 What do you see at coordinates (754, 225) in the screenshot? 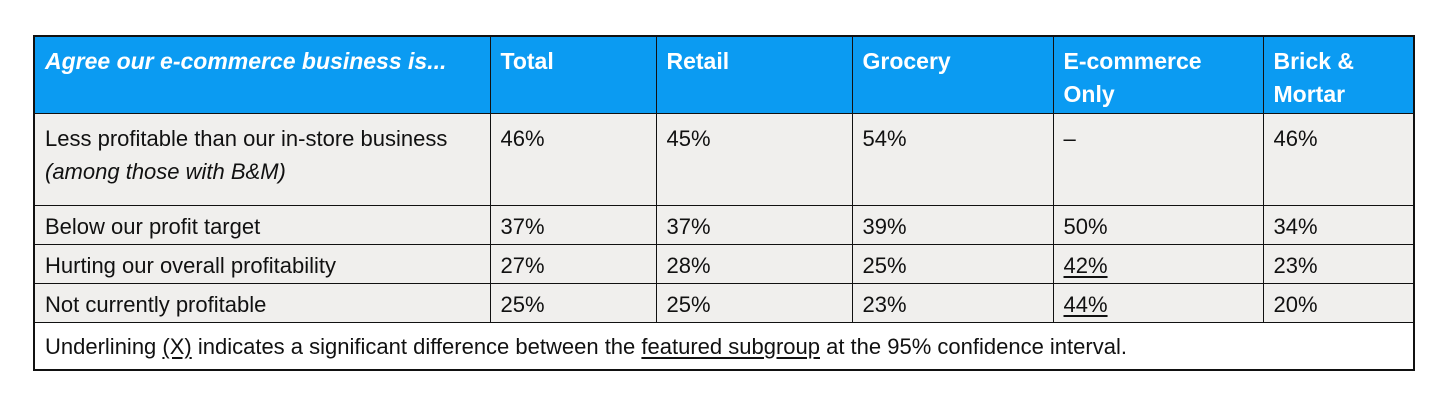
I see `cell-retail: 37%` at bounding box center [754, 225].